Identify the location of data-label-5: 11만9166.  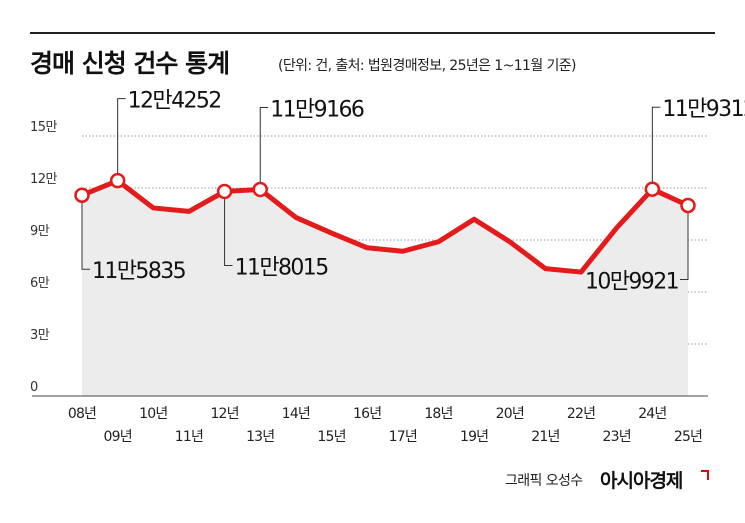
(317, 109).